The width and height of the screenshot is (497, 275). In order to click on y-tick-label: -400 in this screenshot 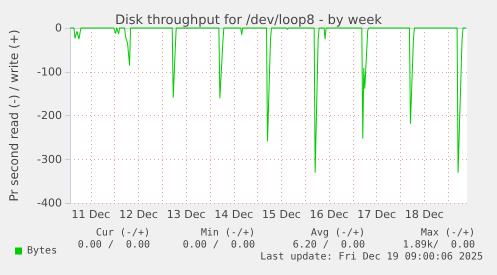, I will do `click(49, 203)`.